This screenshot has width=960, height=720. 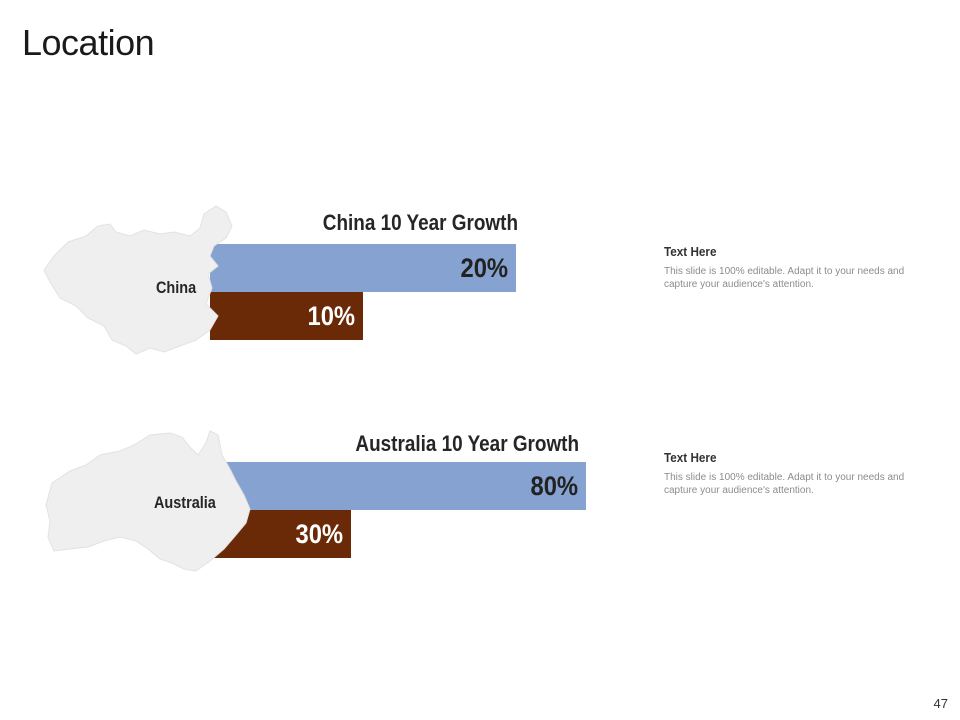 What do you see at coordinates (690, 251) in the screenshot?
I see `china-text-heading: Text Here` at bounding box center [690, 251].